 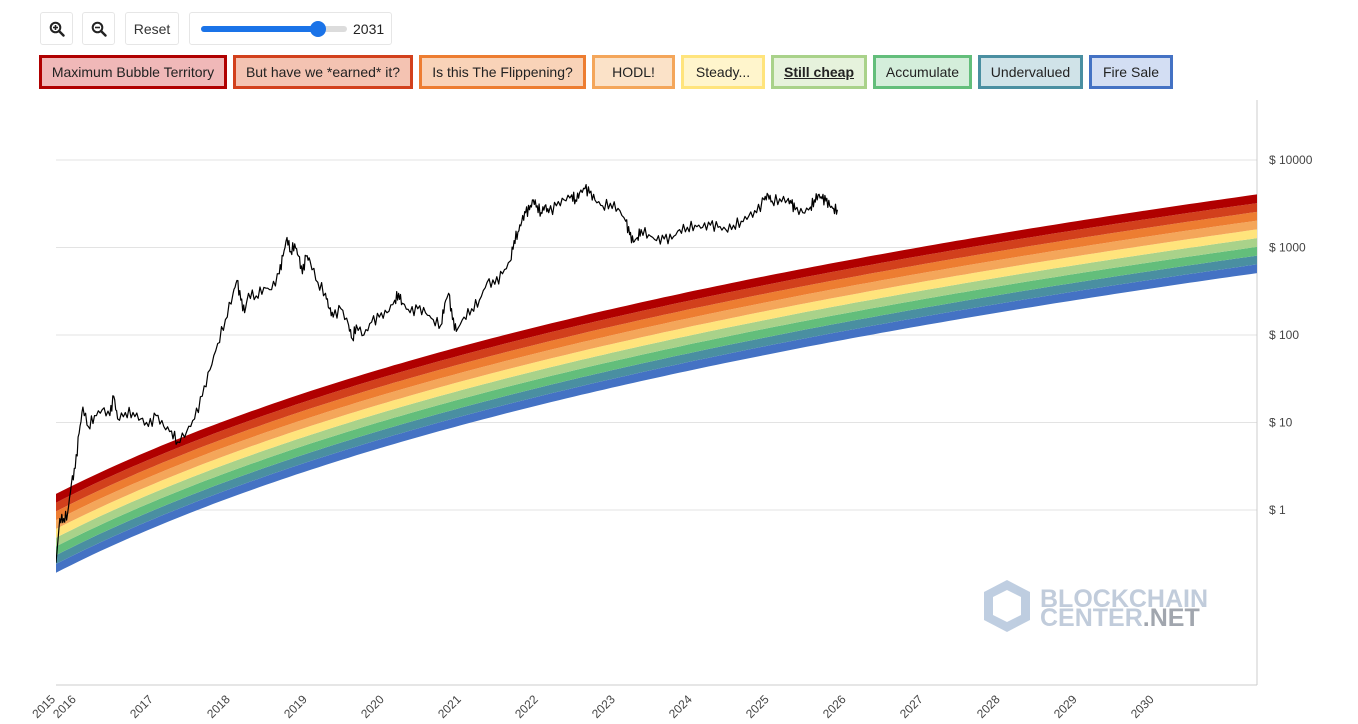 What do you see at coordinates (1287, 248) in the screenshot?
I see `y-tick-label: $ 1000` at bounding box center [1287, 248].